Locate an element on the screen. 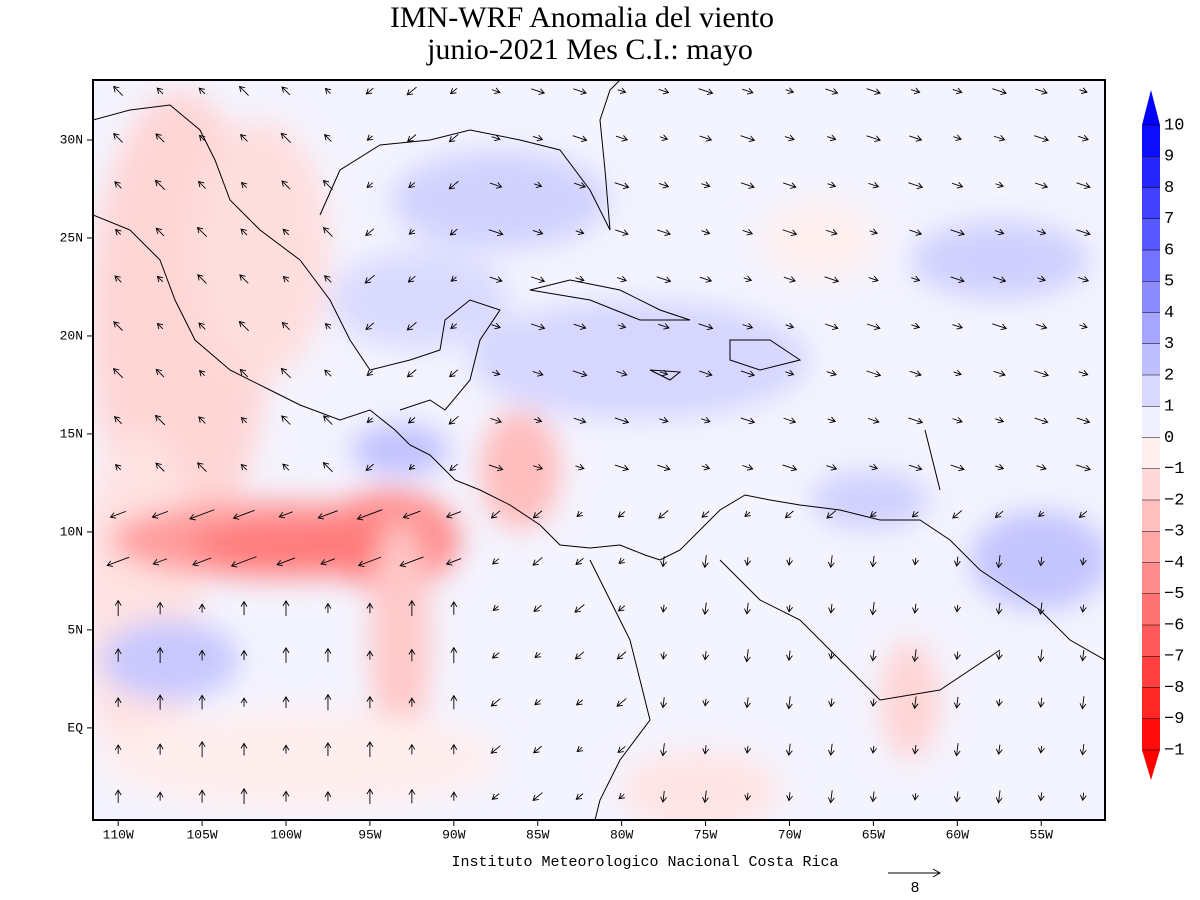  title: IMN-WRF Anomalia del viento is located at coordinates (582, 17).